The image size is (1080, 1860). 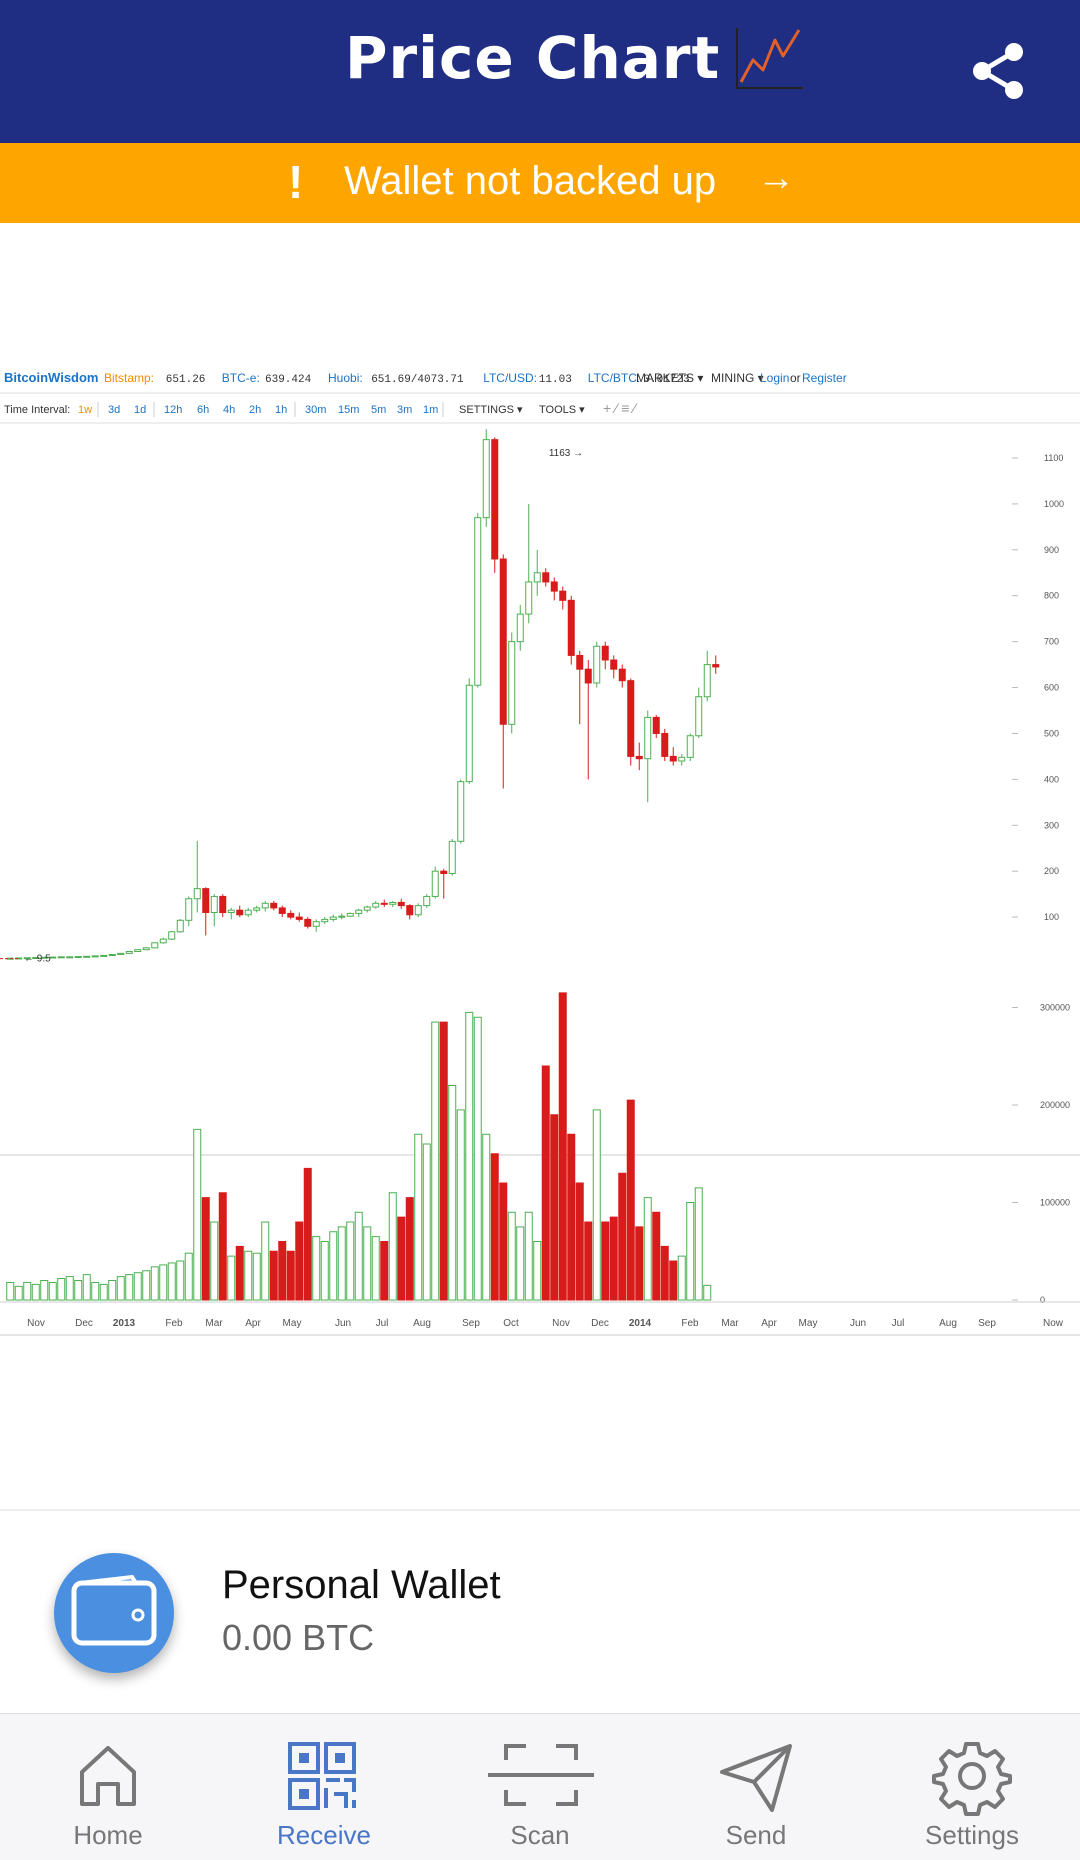 What do you see at coordinates (756, 1787) in the screenshot?
I see `nav-send: Send` at bounding box center [756, 1787].